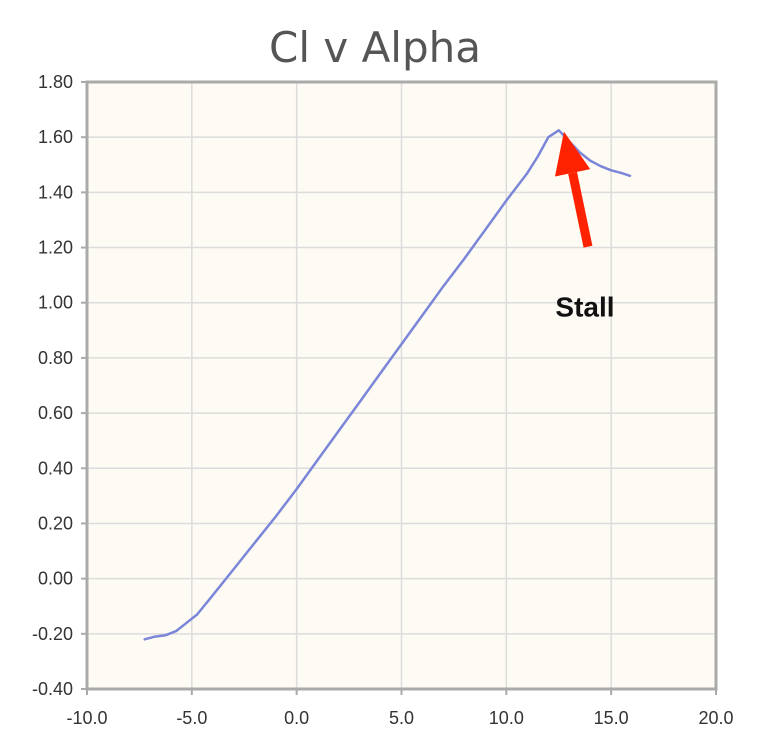 This screenshot has height=755, width=768. What do you see at coordinates (55, 82) in the screenshot?
I see `y-tick-label: 1.80` at bounding box center [55, 82].